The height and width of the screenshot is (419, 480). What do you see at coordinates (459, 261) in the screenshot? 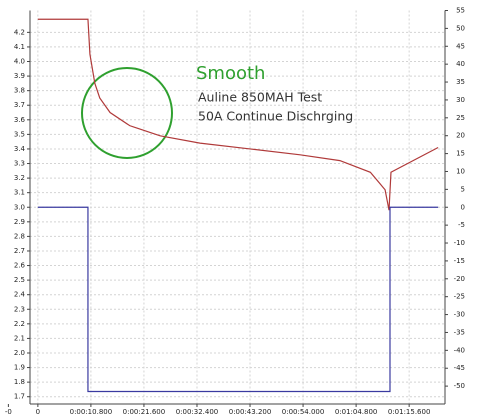
I see `y2-tick-label: -15` at bounding box center [459, 261].